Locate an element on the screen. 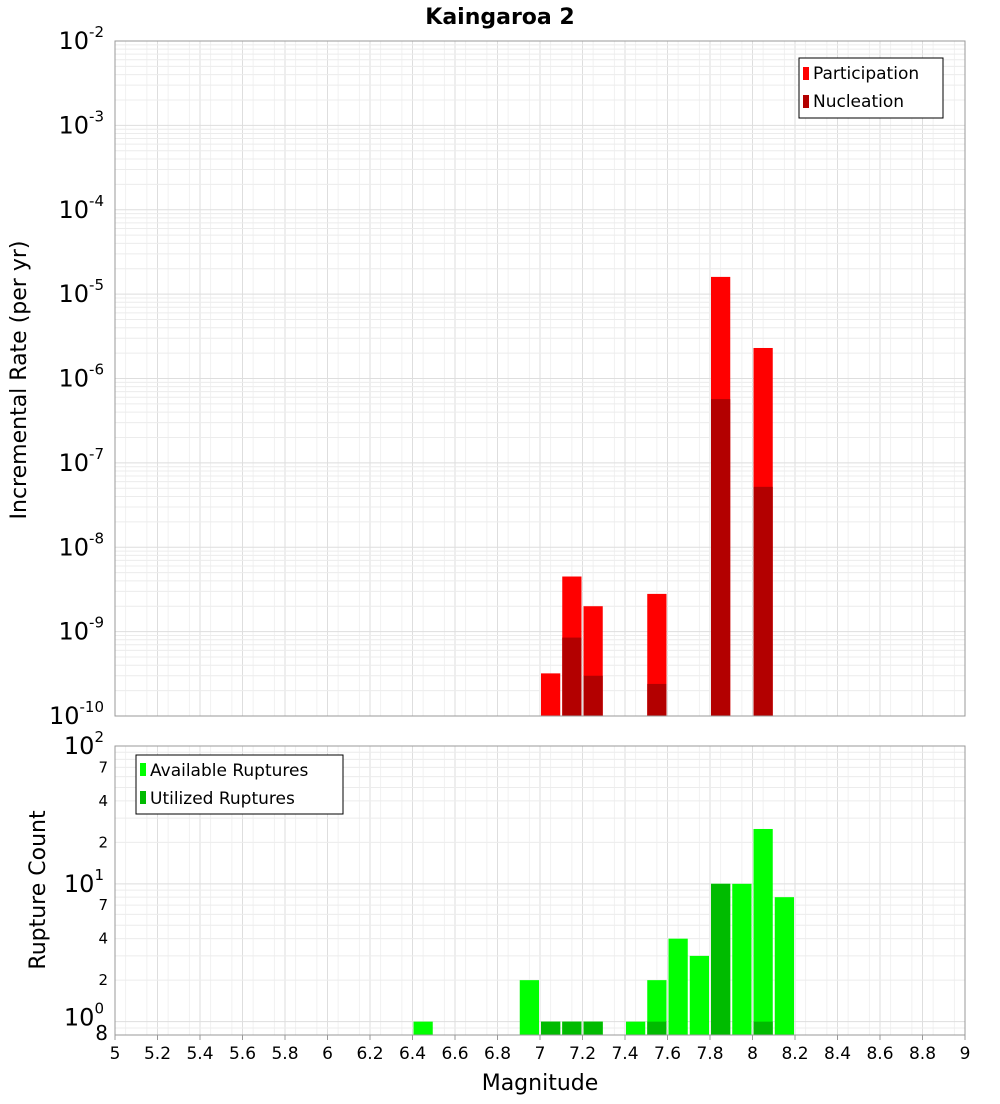 This screenshot has height=1104, width=1000. x-tick-label: 5.6 is located at coordinates (242, 1054).